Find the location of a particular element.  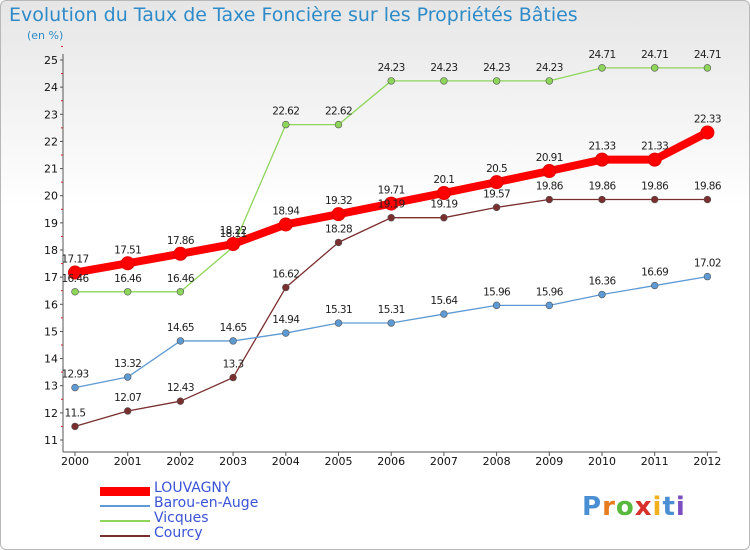

data-label: 16.36 is located at coordinates (602, 282).